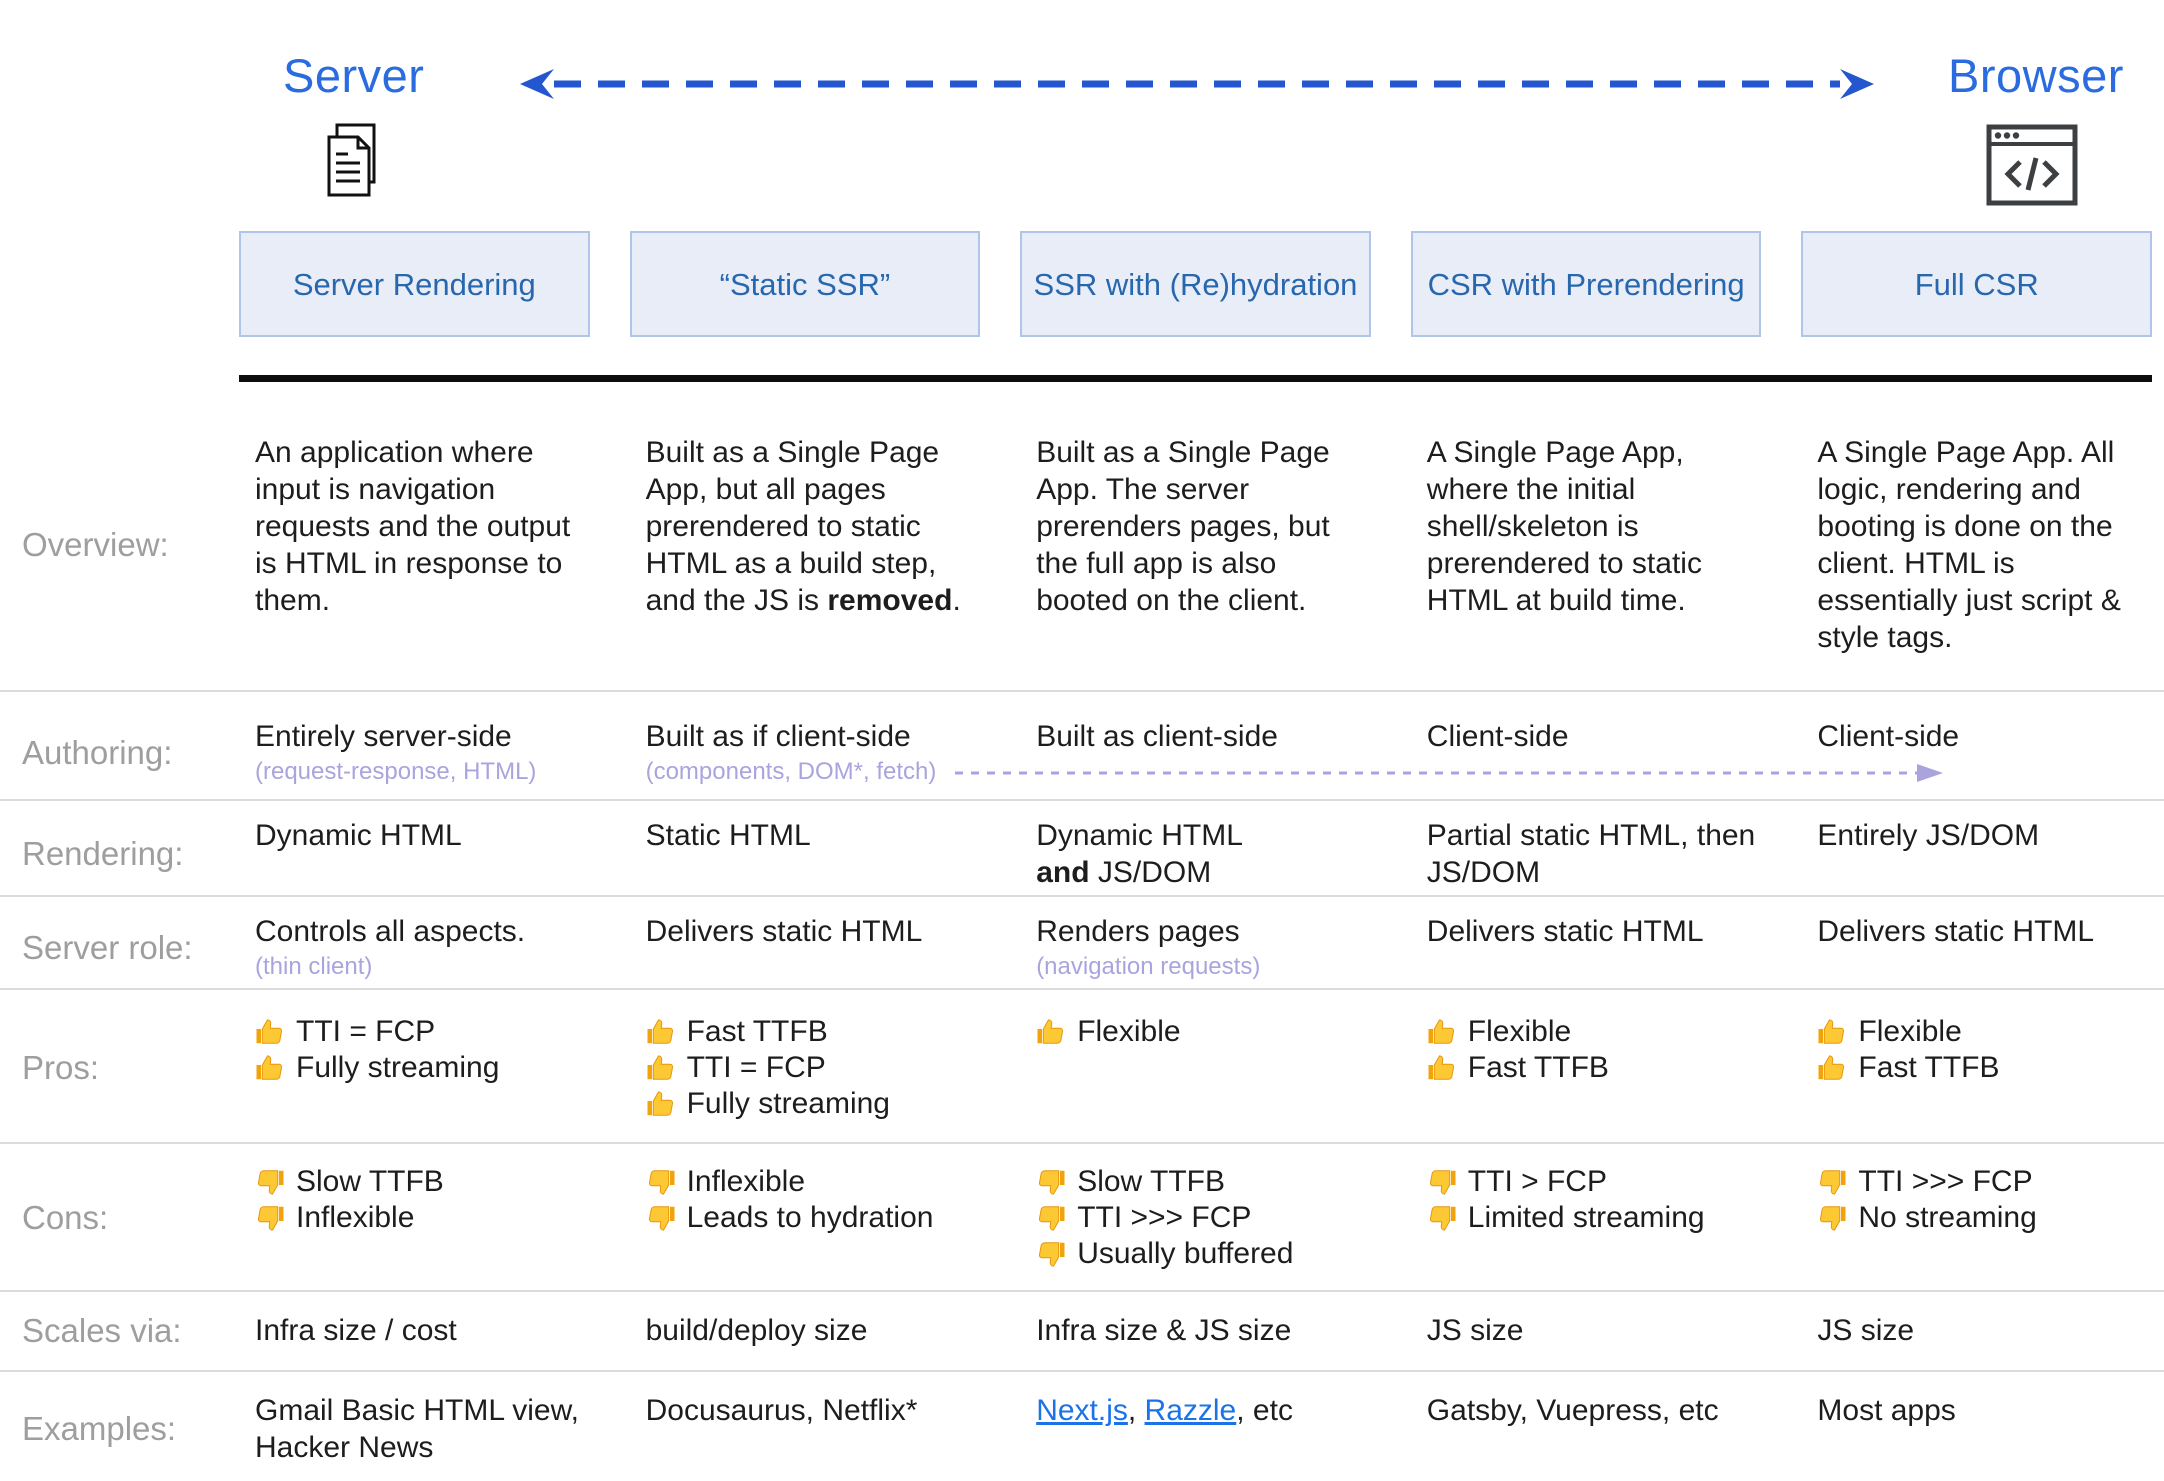 This screenshot has width=2164, height=1481. Describe the element at coordinates (95, 544) in the screenshot. I see `row-label-overview: Overview:` at that location.